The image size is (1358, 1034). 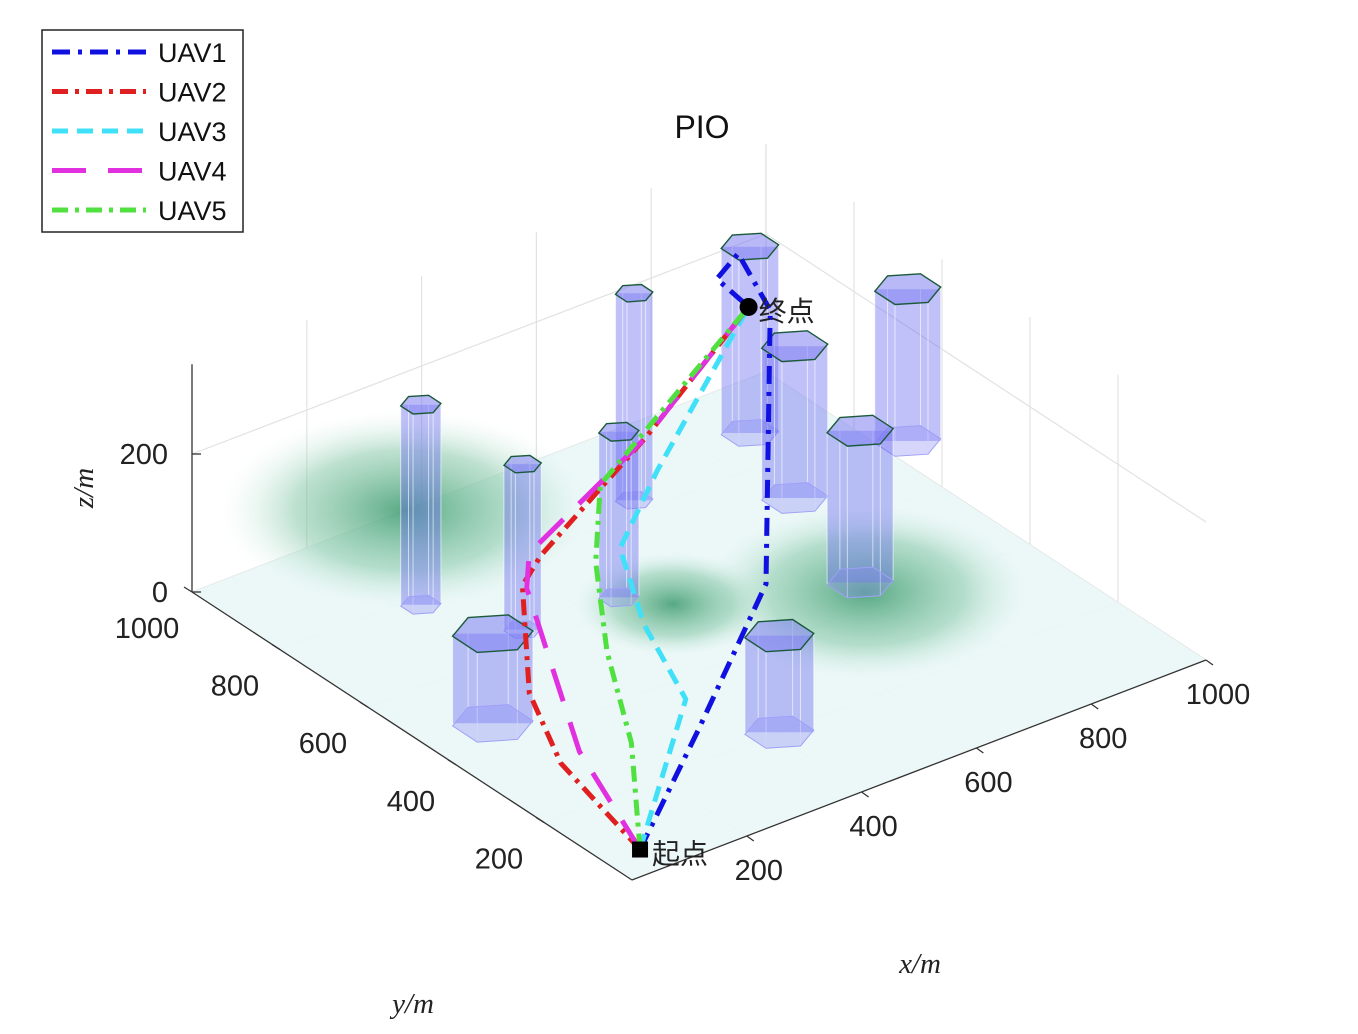 What do you see at coordinates (411, 802) in the screenshot?
I see `y-tick-label: 400` at bounding box center [411, 802].